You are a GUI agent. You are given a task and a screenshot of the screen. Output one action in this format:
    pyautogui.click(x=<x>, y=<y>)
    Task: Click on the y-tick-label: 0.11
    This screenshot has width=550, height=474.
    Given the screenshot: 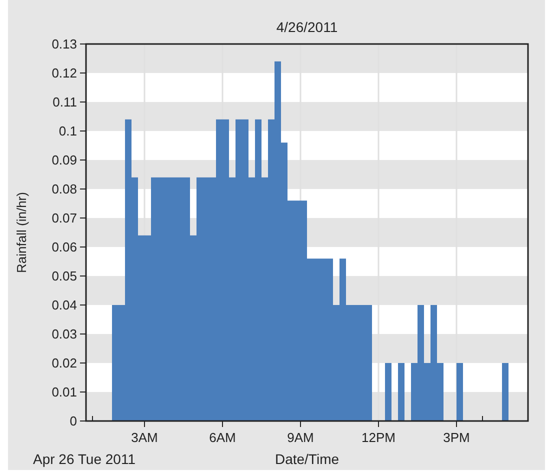 What is the action you would take?
    pyautogui.click(x=64, y=102)
    